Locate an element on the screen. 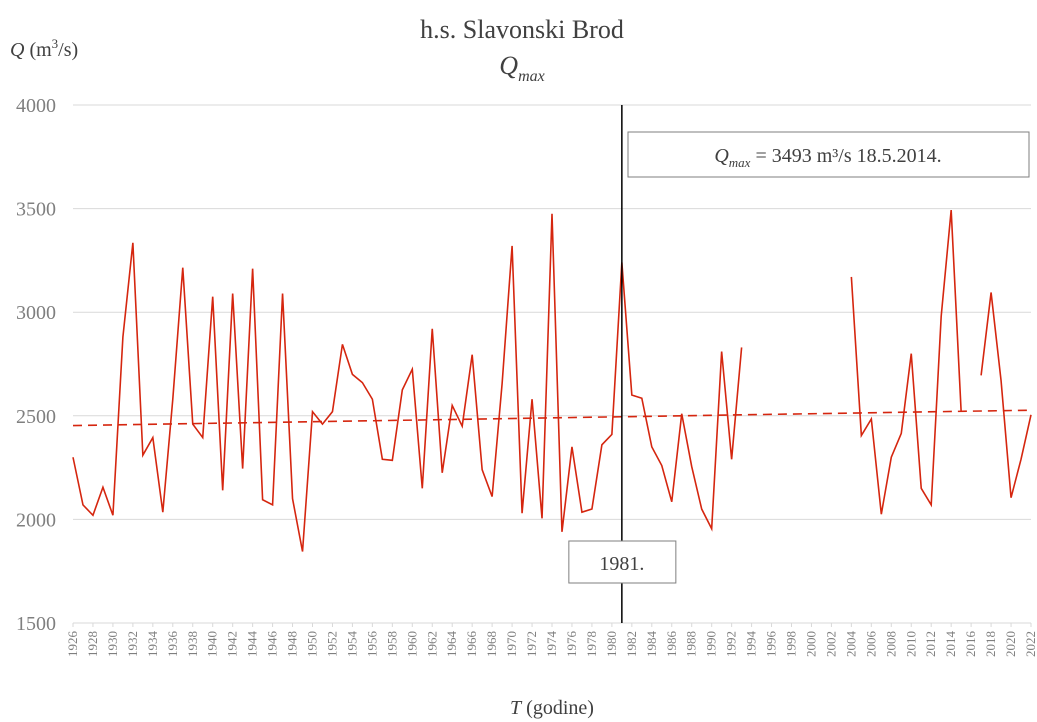  x-tick-label: 1960 is located at coordinates (411, 644).